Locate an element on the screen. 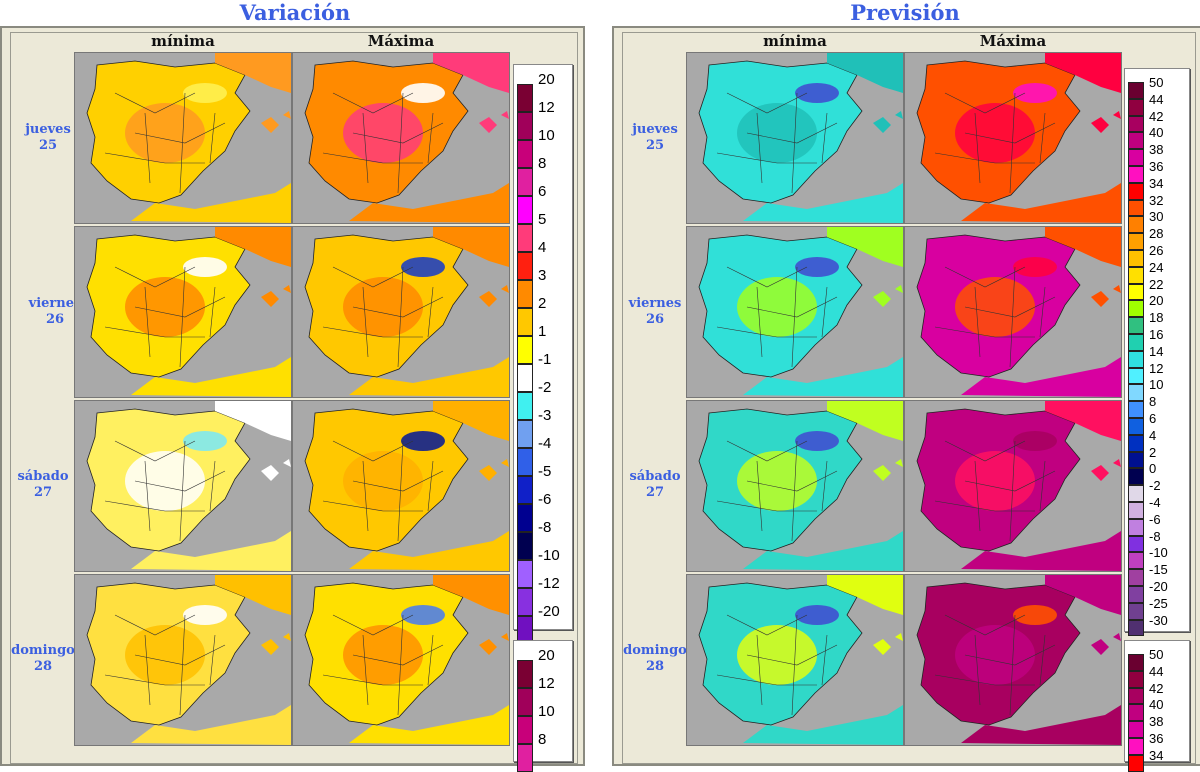 This screenshot has height=772, width=1200. legend-label: 2 is located at coordinates (542, 303).